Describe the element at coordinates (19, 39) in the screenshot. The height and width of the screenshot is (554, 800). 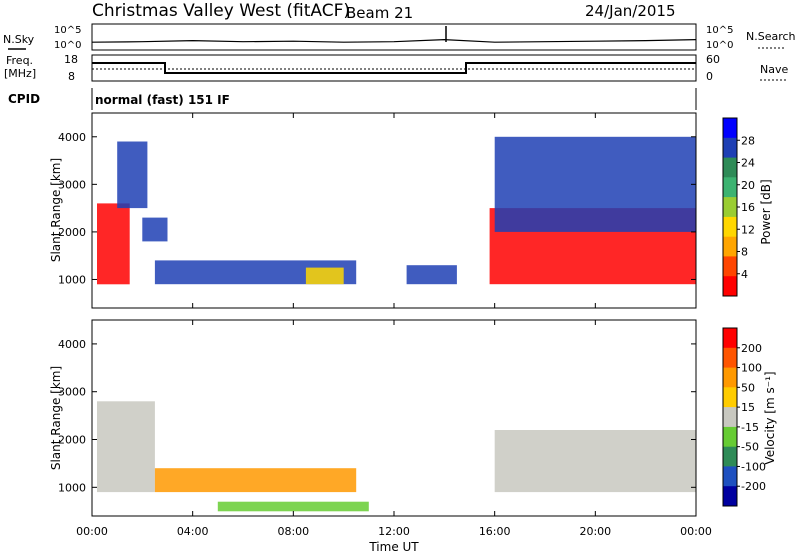
I see `noise-sky-label: N.Sky` at that location.